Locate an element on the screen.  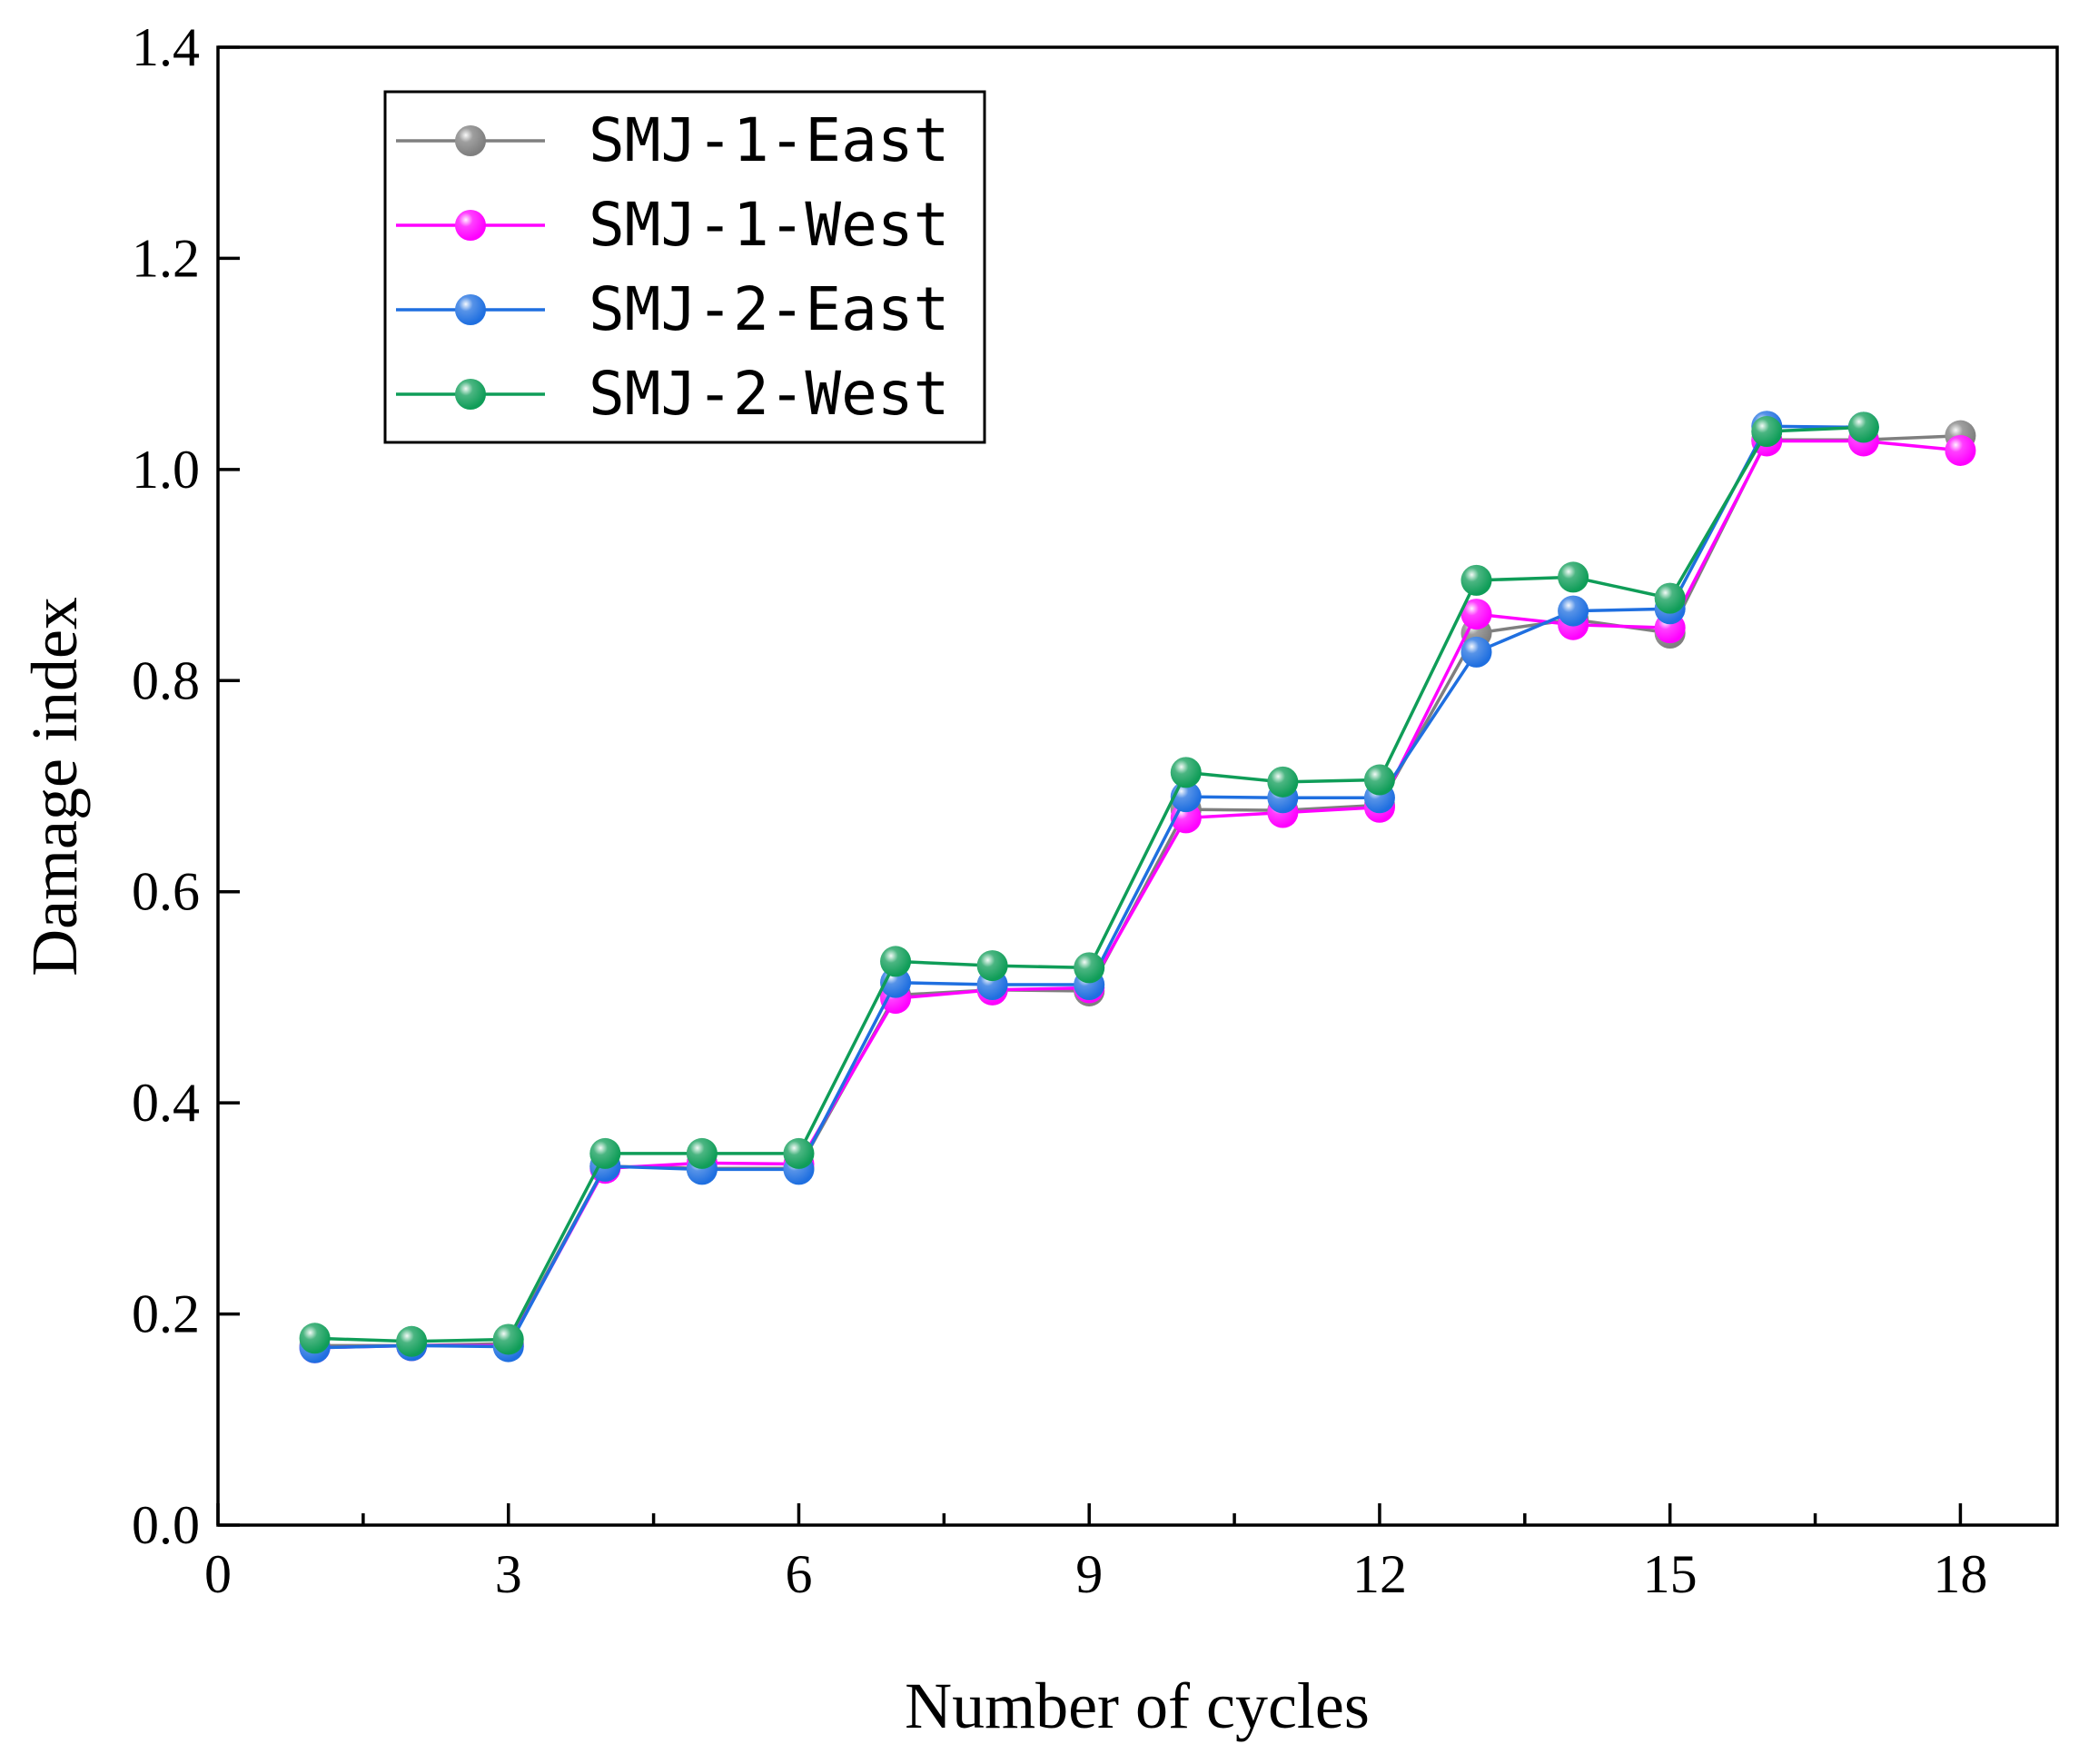
legend-item: SMJ-2-East is located at coordinates (672, 309).